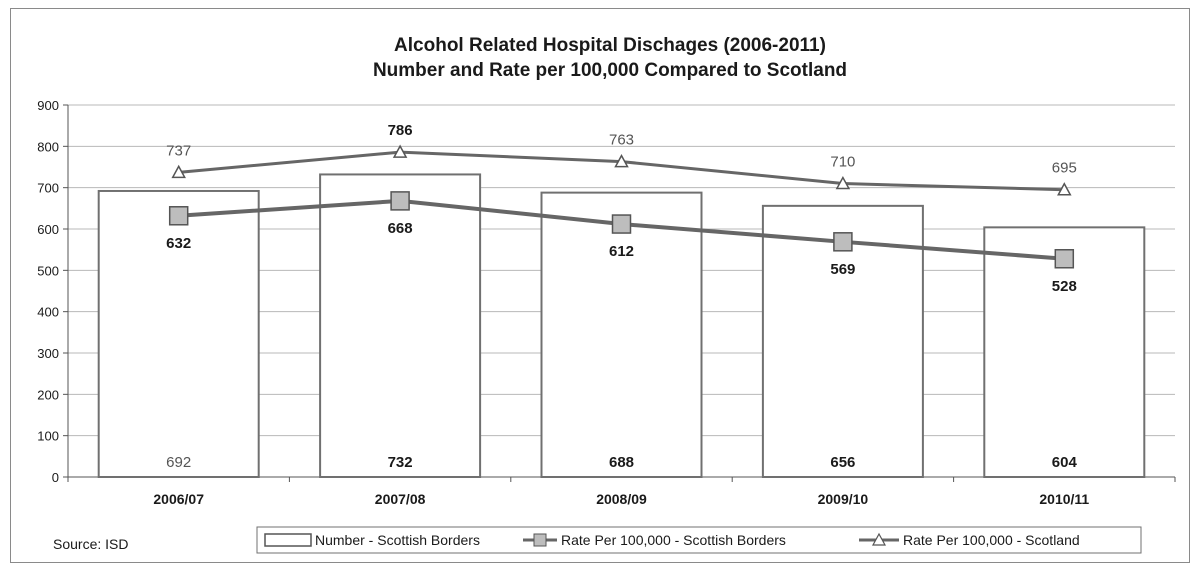  I want to click on y-tick-label: 600, so click(48, 229).